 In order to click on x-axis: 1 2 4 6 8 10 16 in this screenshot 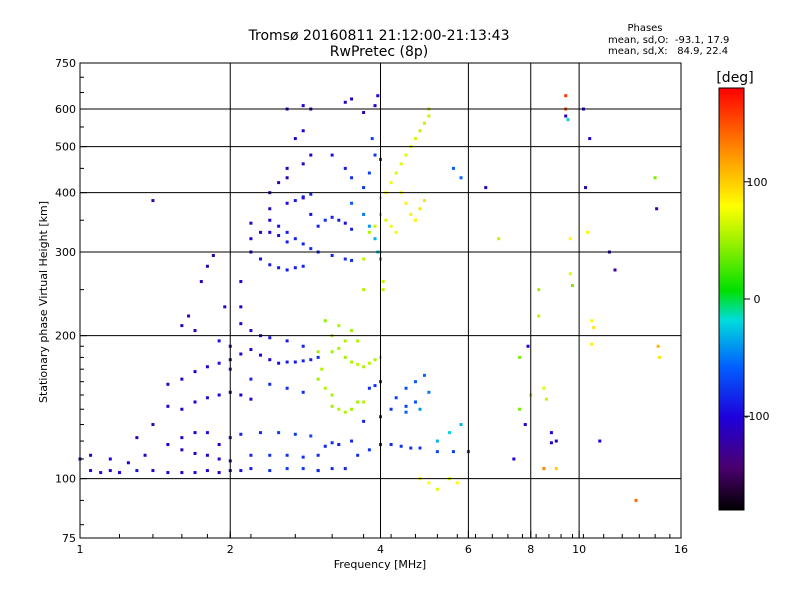, I will do `click(382, 543)`.